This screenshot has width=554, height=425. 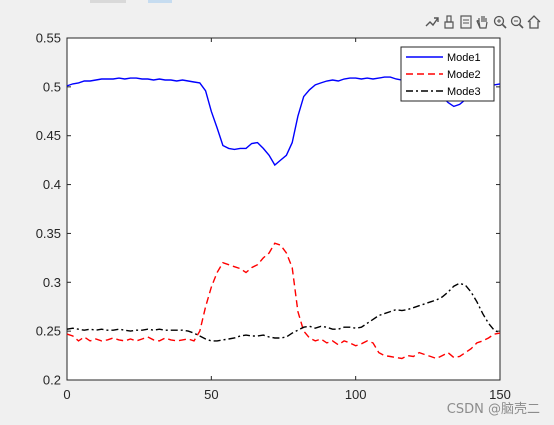 What do you see at coordinates (466, 22) in the screenshot?
I see `datatip-icon` at bounding box center [466, 22].